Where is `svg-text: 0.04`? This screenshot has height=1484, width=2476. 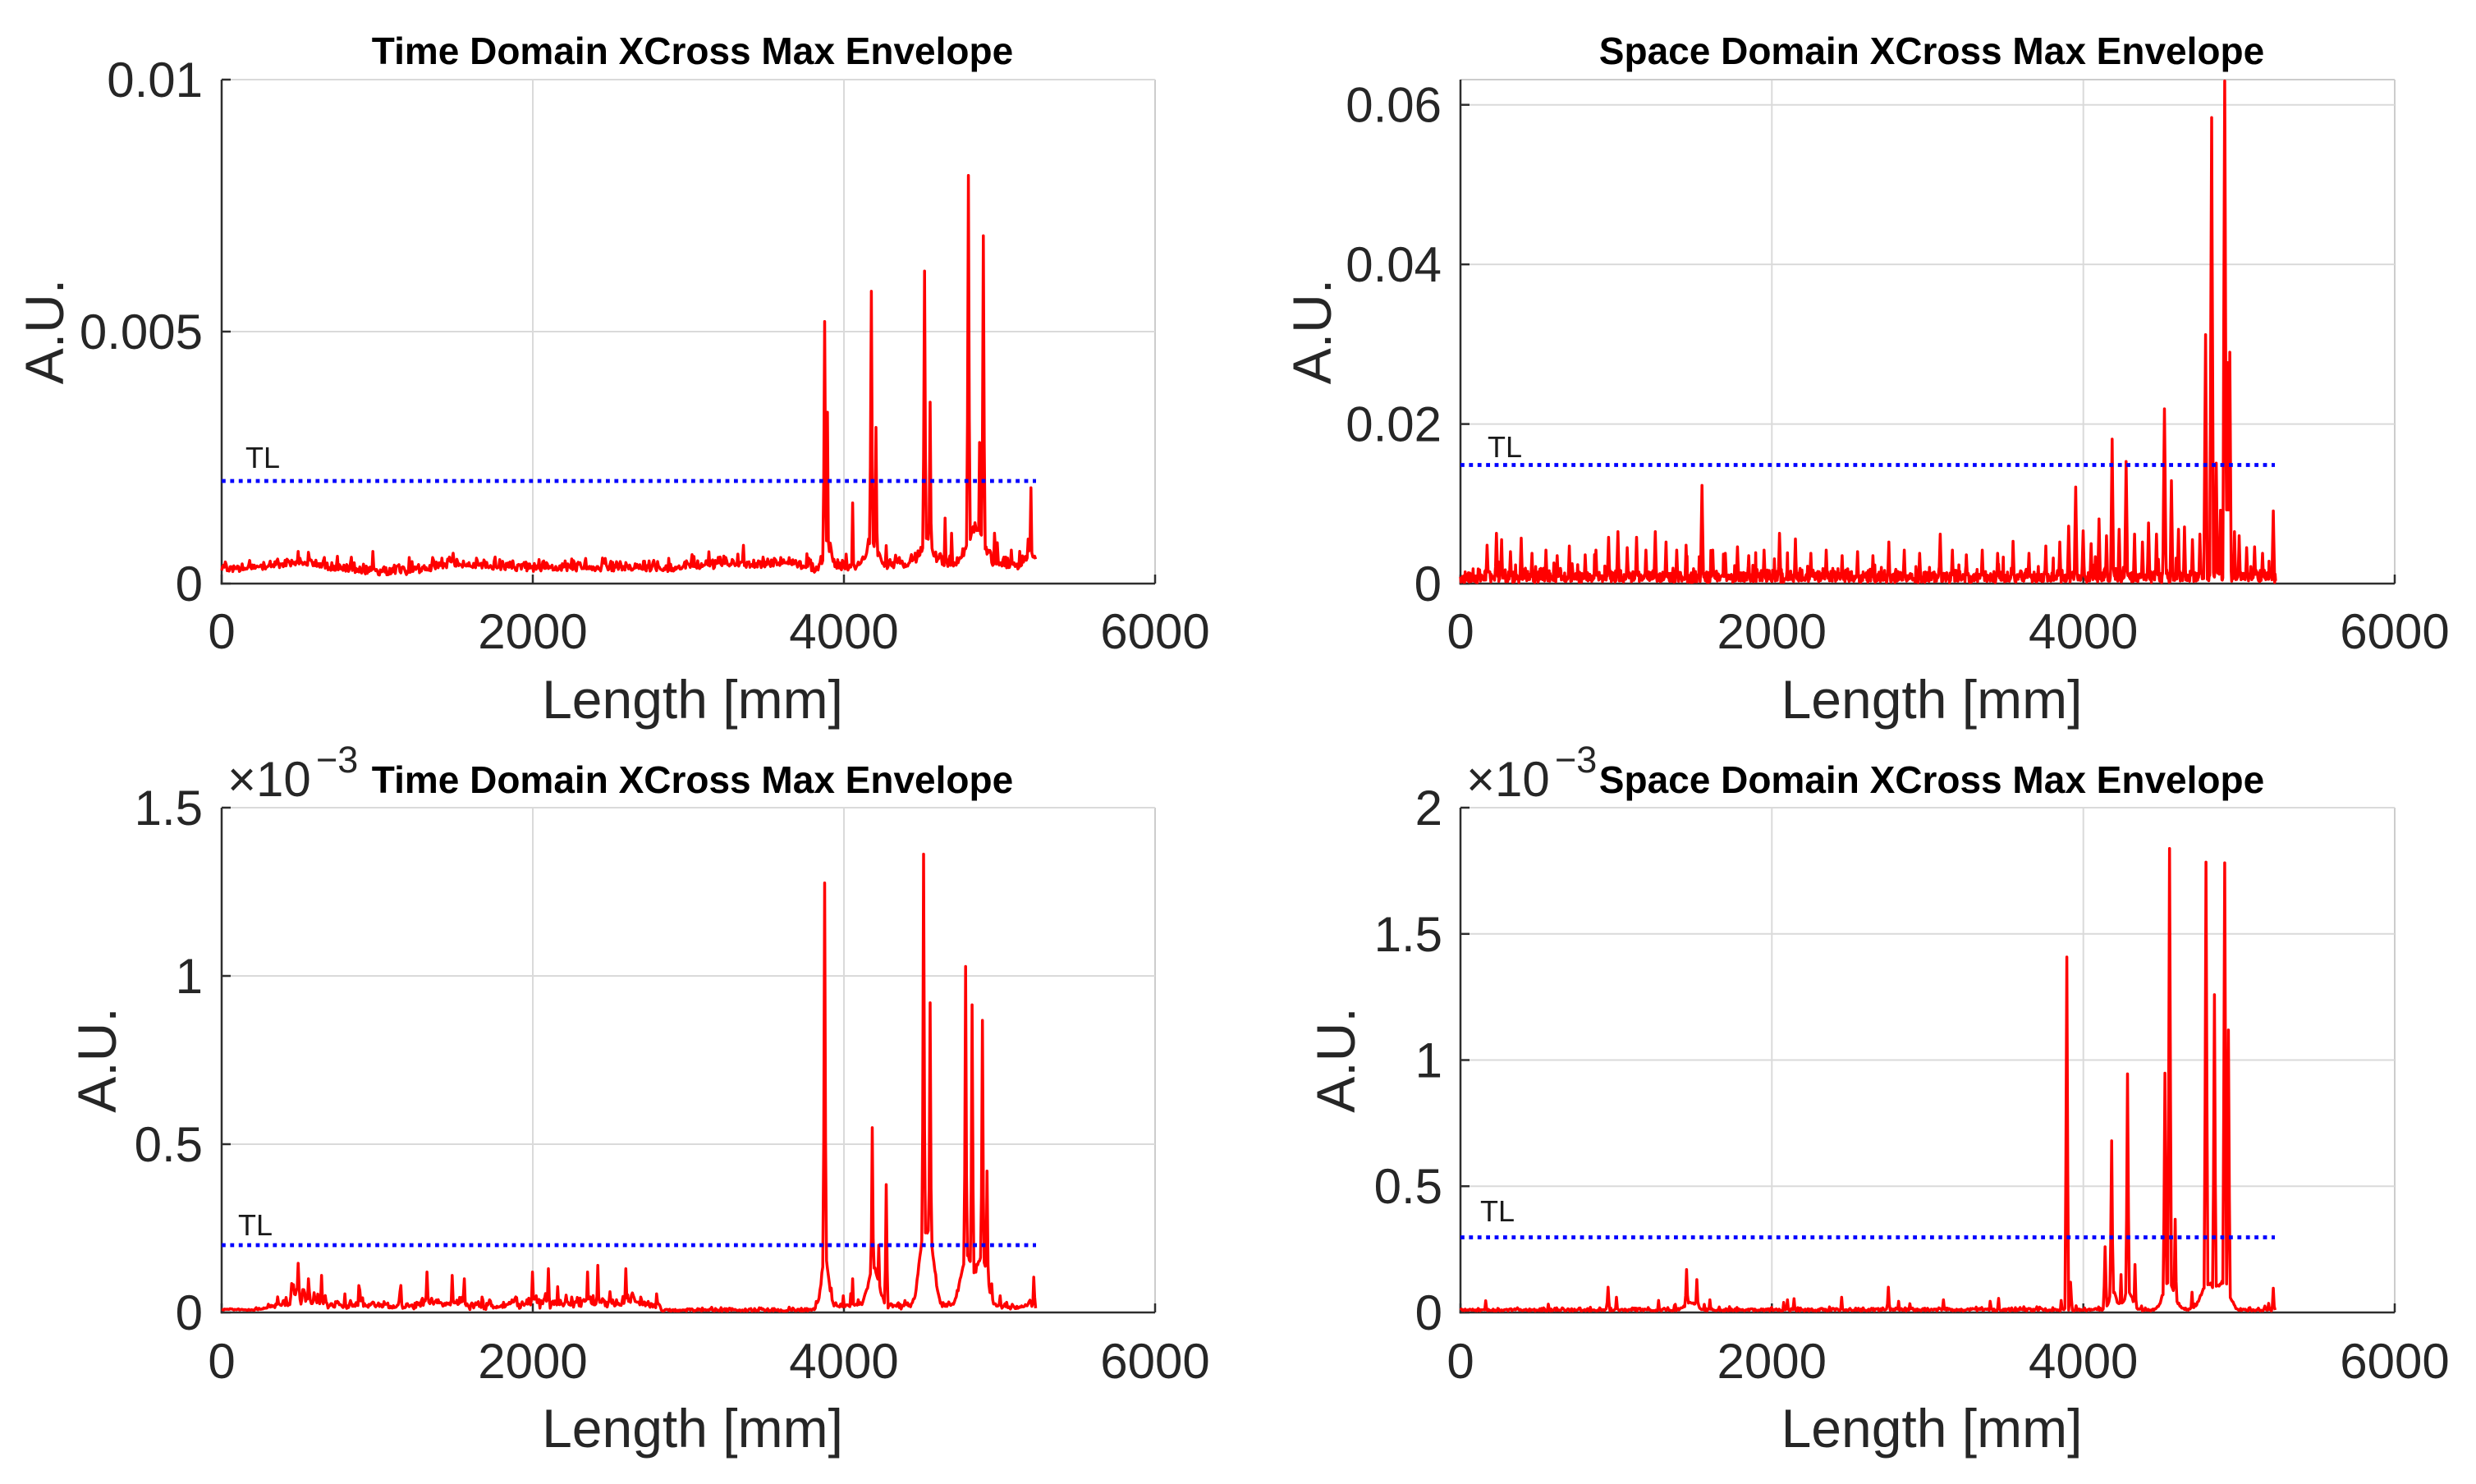 svg-text: 0.04 is located at coordinates (1394, 264).